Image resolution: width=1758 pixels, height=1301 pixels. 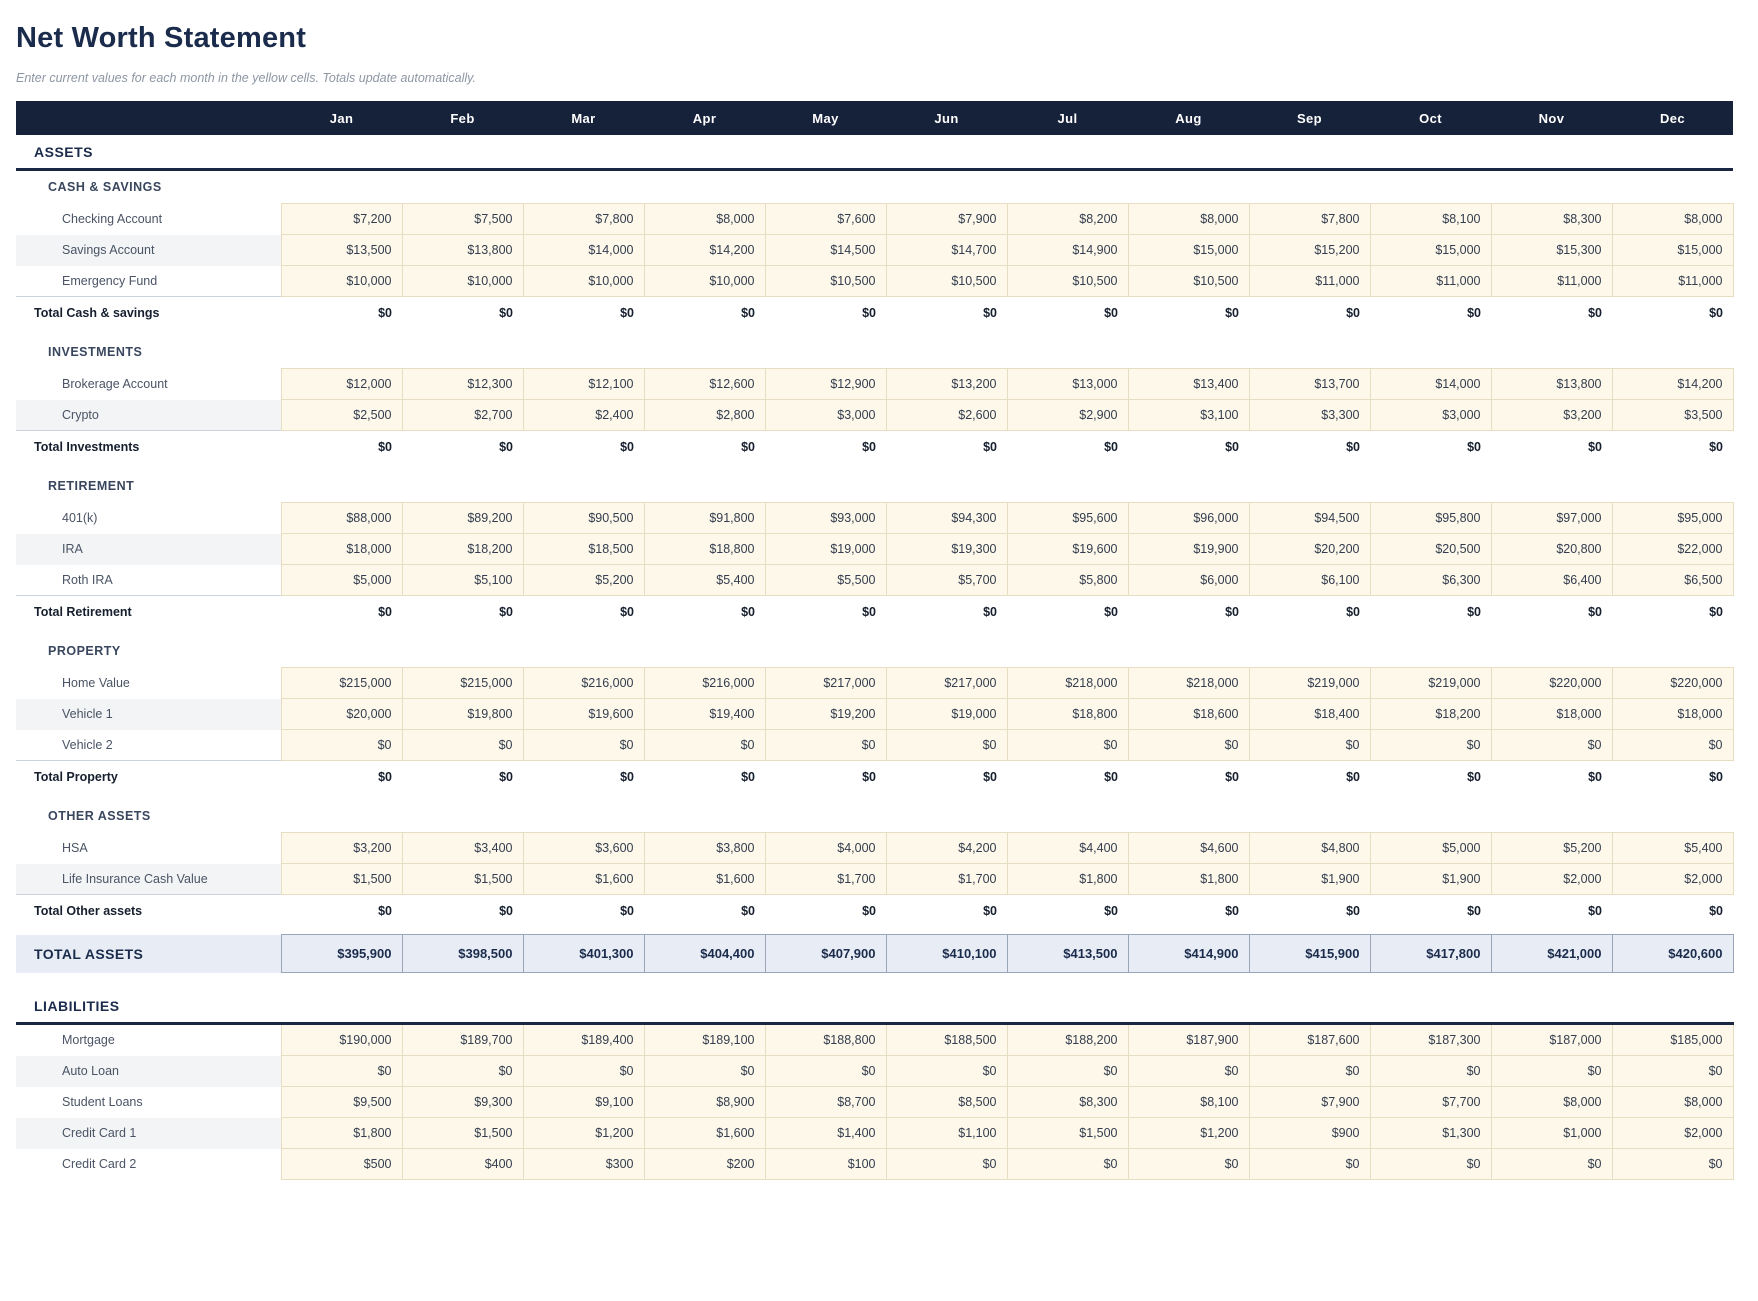 What do you see at coordinates (1672, 549) in the screenshot?
I see `input-cell: $22,000` at bounding box center [1672, 549].